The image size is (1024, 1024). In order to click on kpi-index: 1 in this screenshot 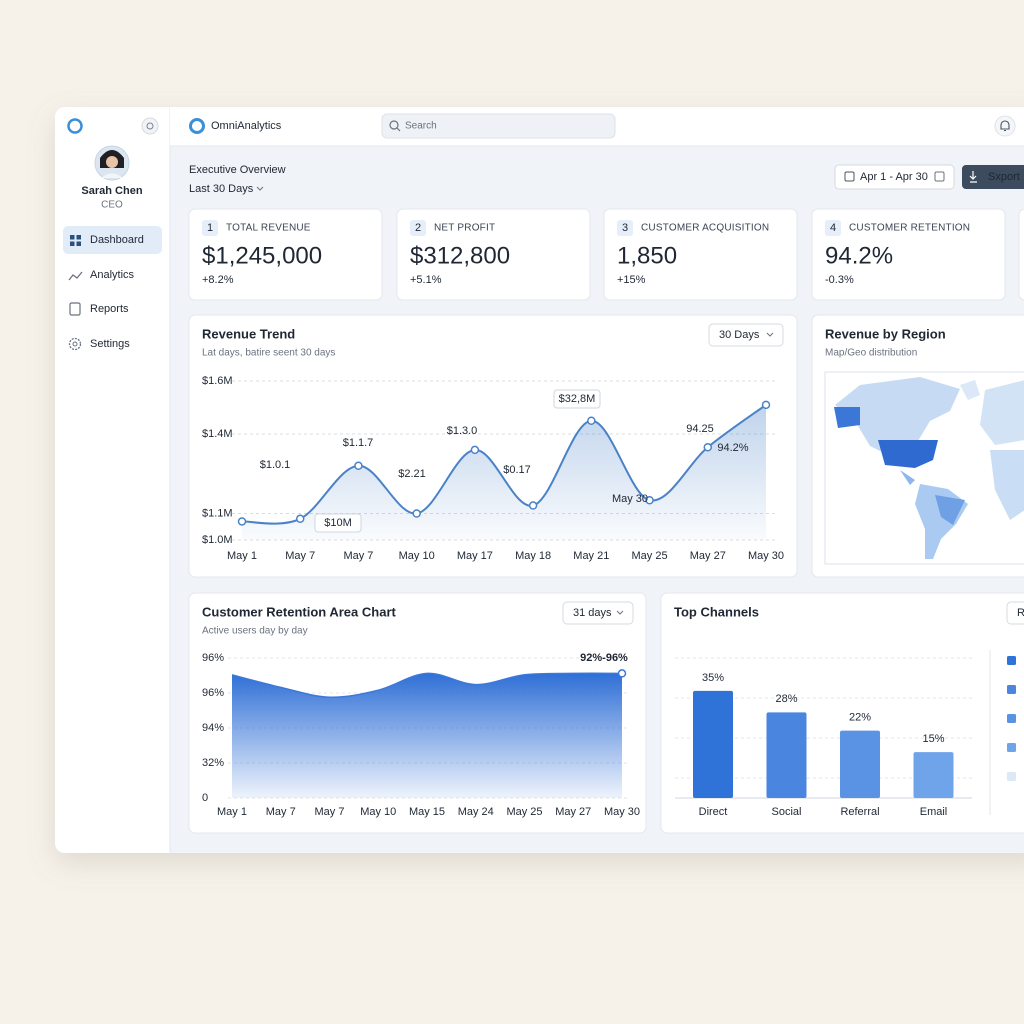, I will do `click(210, 228)`.